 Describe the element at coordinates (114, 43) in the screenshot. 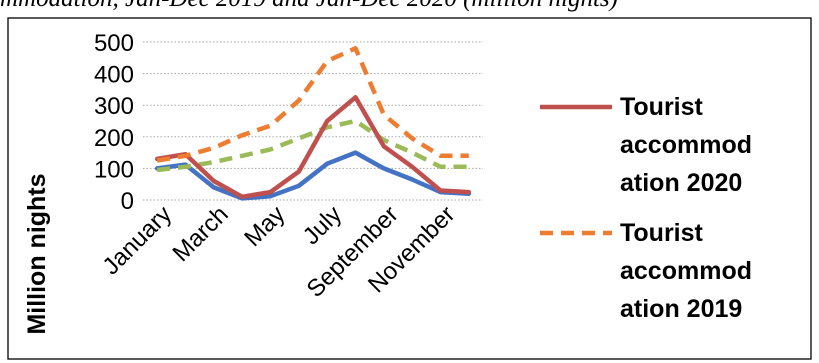

I see `y-tick-label: 500` at that location.